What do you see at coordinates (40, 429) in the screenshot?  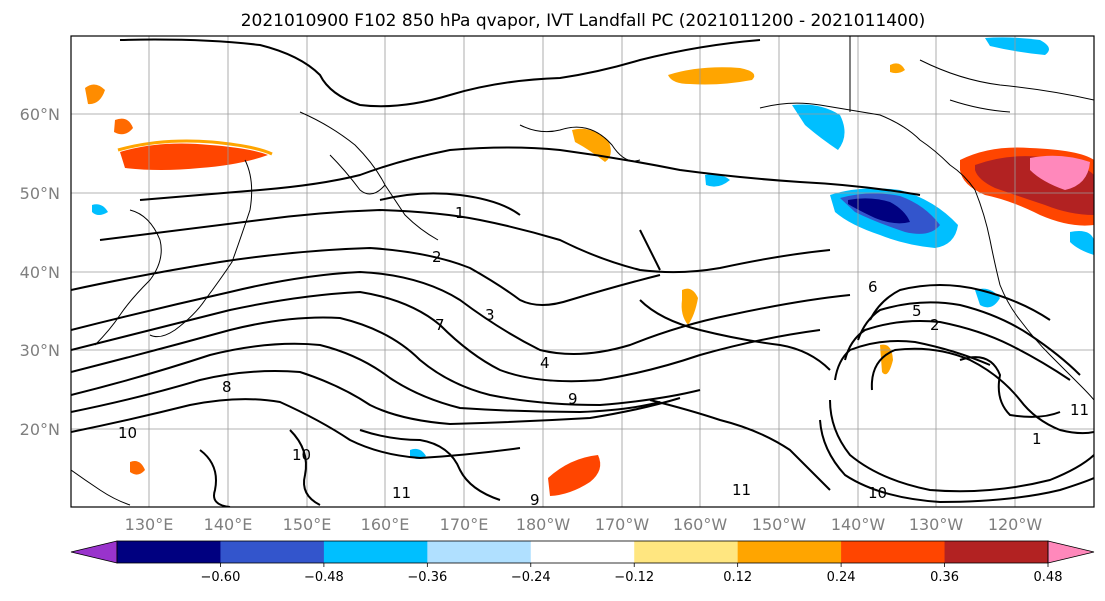 I see `lat-label-20n: 20°N` at bounding box center [40, 429].